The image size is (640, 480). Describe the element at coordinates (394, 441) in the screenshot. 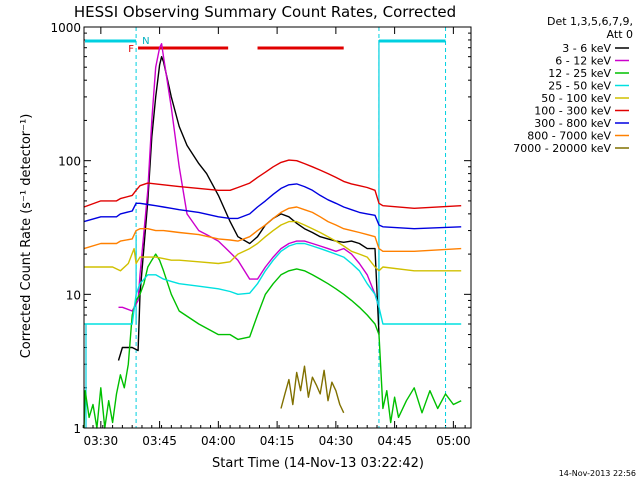

I see `x-tick-label: 04:45` at that location.